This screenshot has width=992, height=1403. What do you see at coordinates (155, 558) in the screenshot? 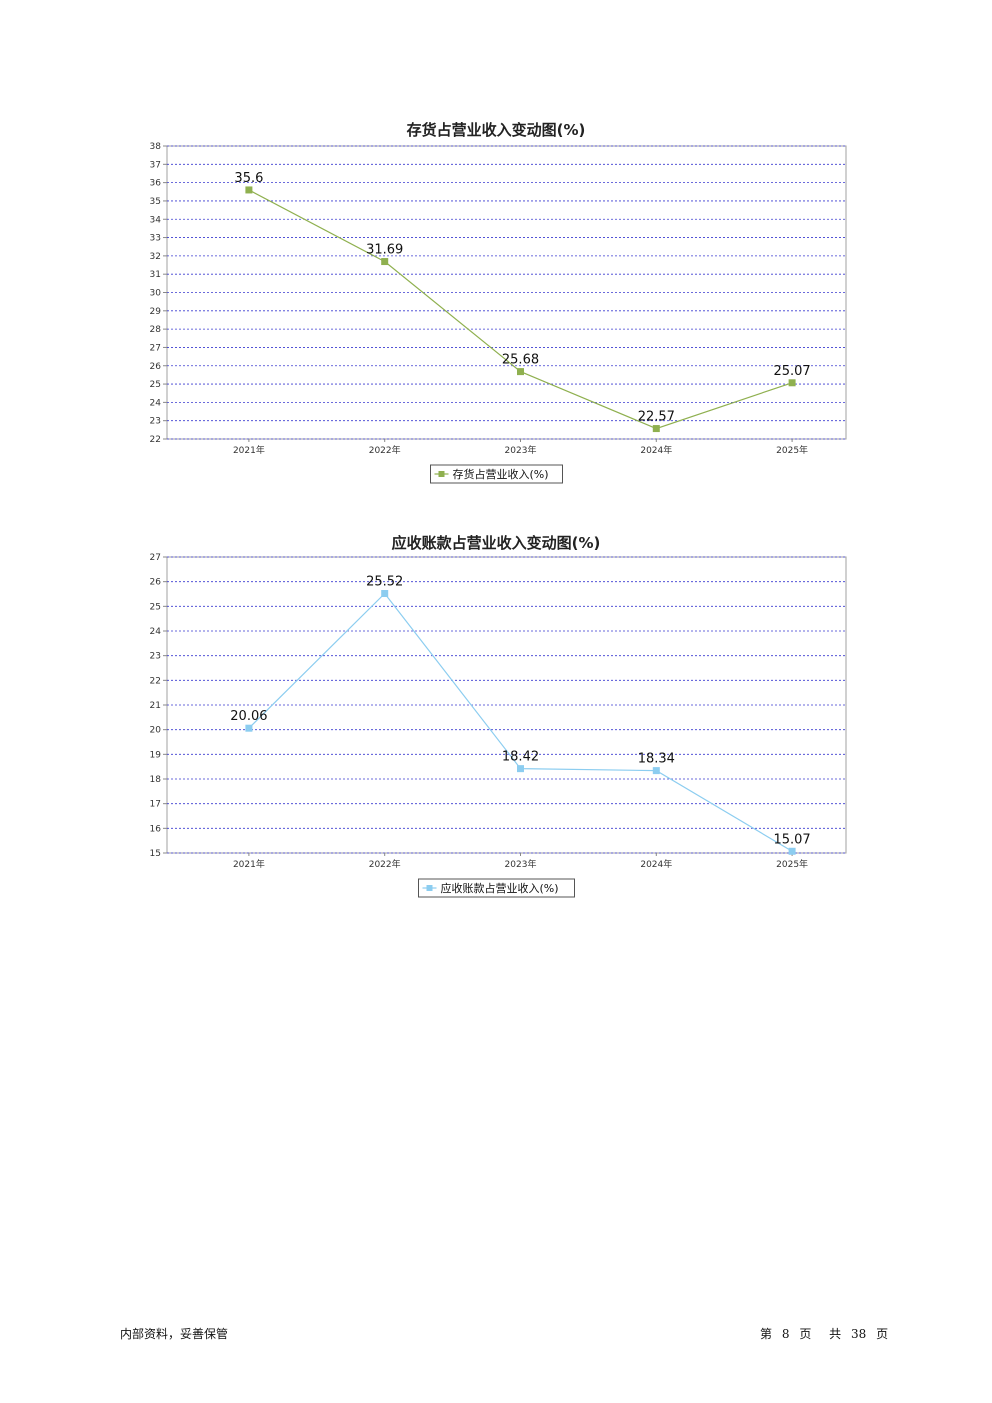
I see `chart2-ytick-label: 27` at bounding box center [155, 558].